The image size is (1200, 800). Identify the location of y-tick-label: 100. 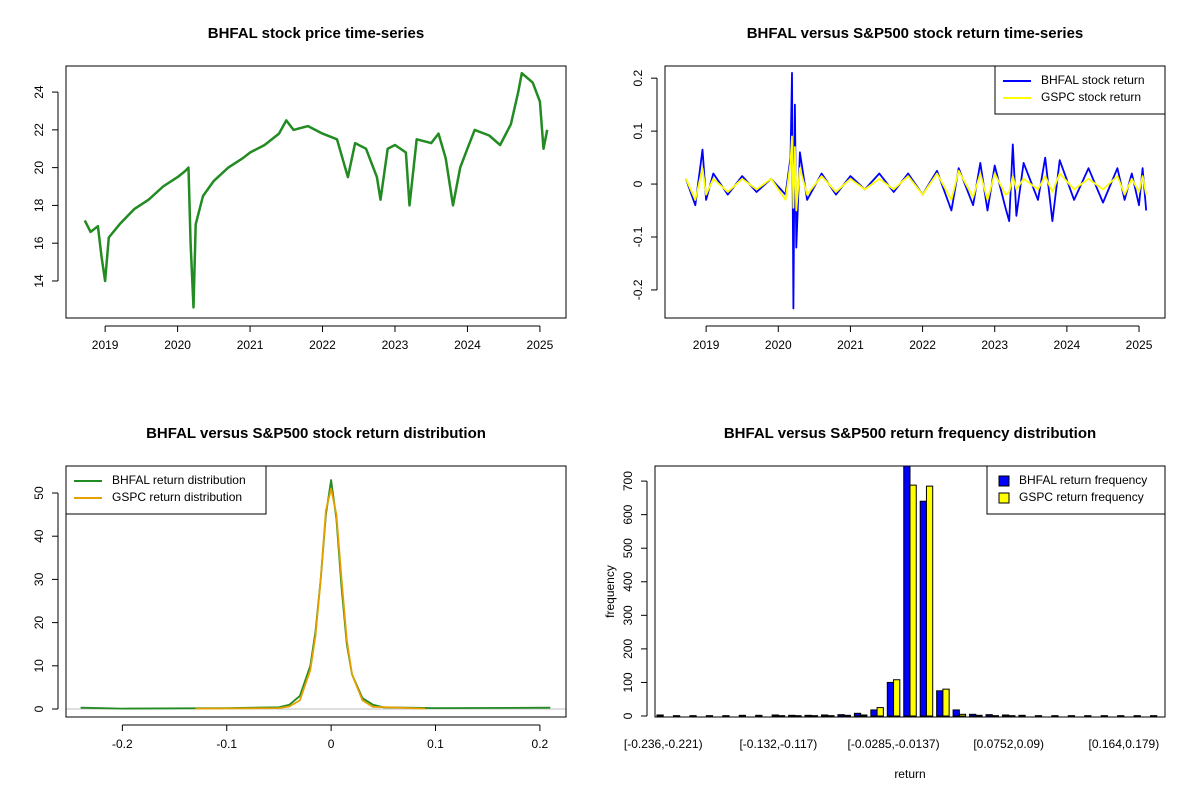
(628, 682).